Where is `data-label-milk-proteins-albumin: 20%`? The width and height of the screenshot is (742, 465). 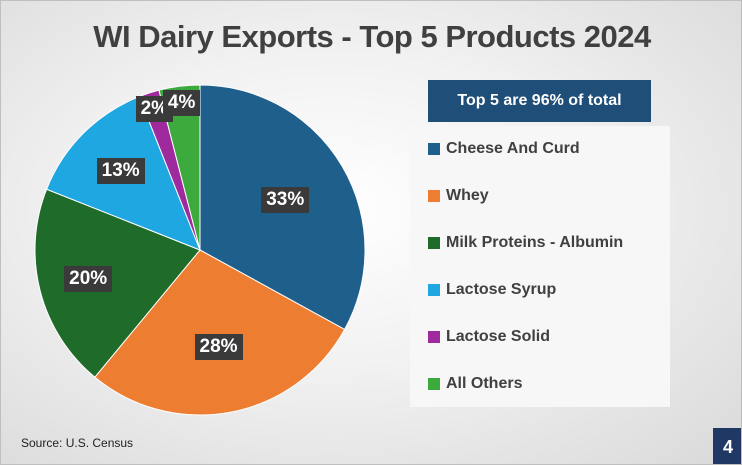
data-label-milk-proteins-albumin: 20% is located at coordinates (88, 278).